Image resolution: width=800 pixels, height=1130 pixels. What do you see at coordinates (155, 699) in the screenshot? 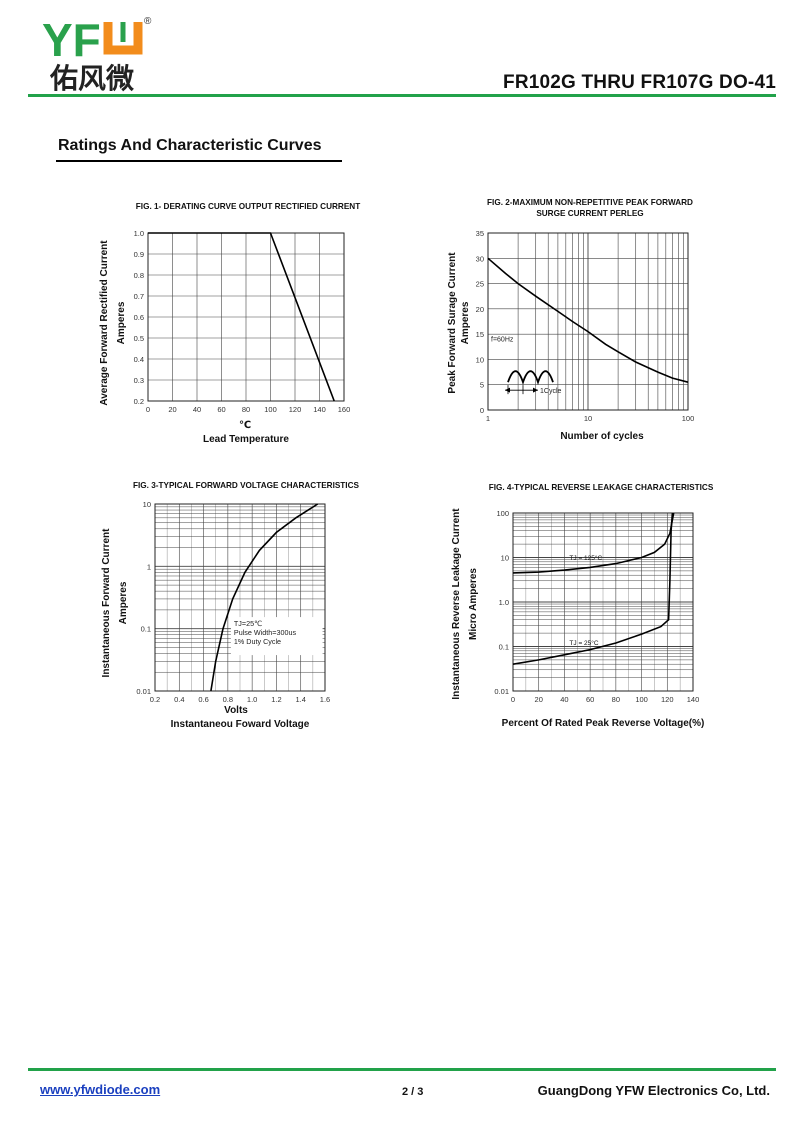
I see `x-tick-label: 0.2` at bounding box center [155, 699].